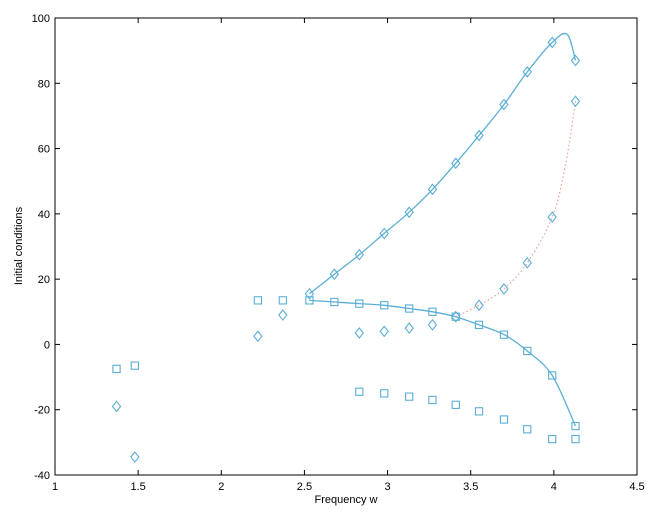 Image resolution: width=664 pixels, height=516 pixels. I want to click on y-tick-label: 80, so click(44, 84).